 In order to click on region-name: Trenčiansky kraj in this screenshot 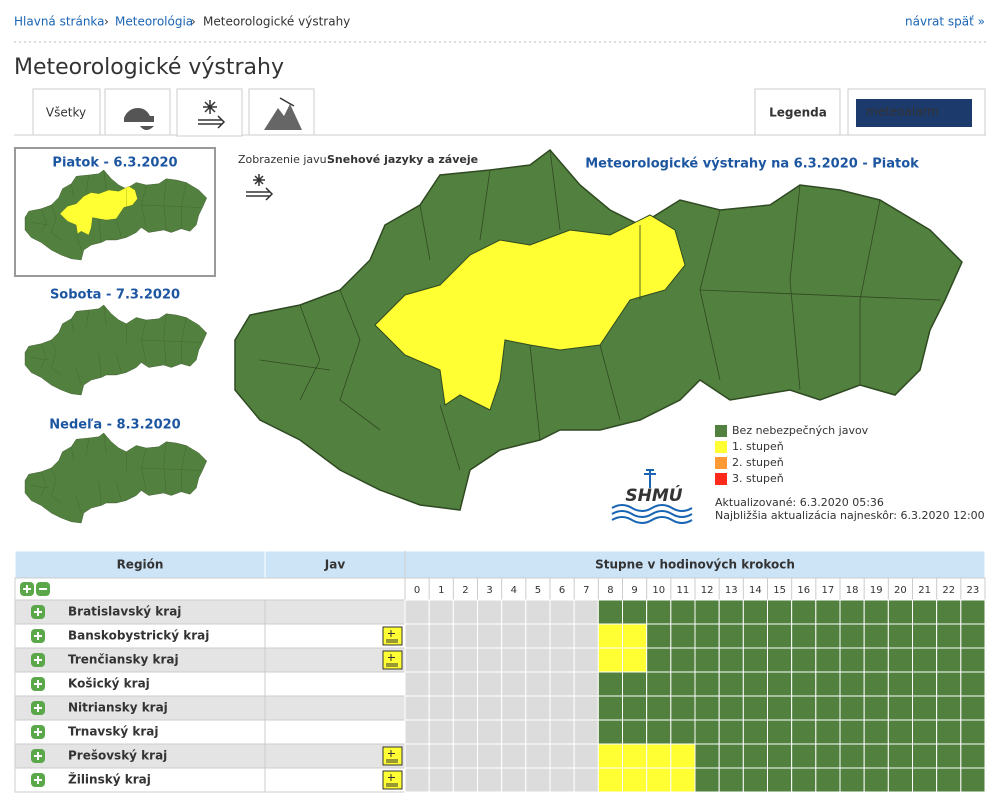, I will do `click(123, 660)`.